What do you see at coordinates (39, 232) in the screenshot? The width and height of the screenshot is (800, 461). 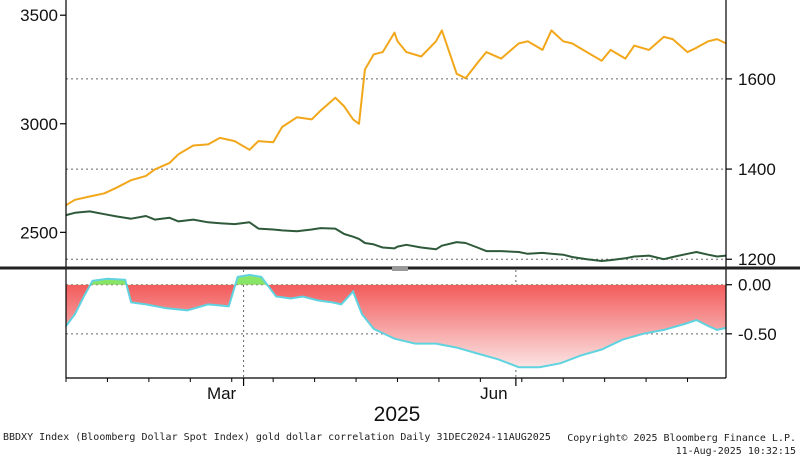 I see `left-tick-label: 2500` at bounding box center [39, 232].